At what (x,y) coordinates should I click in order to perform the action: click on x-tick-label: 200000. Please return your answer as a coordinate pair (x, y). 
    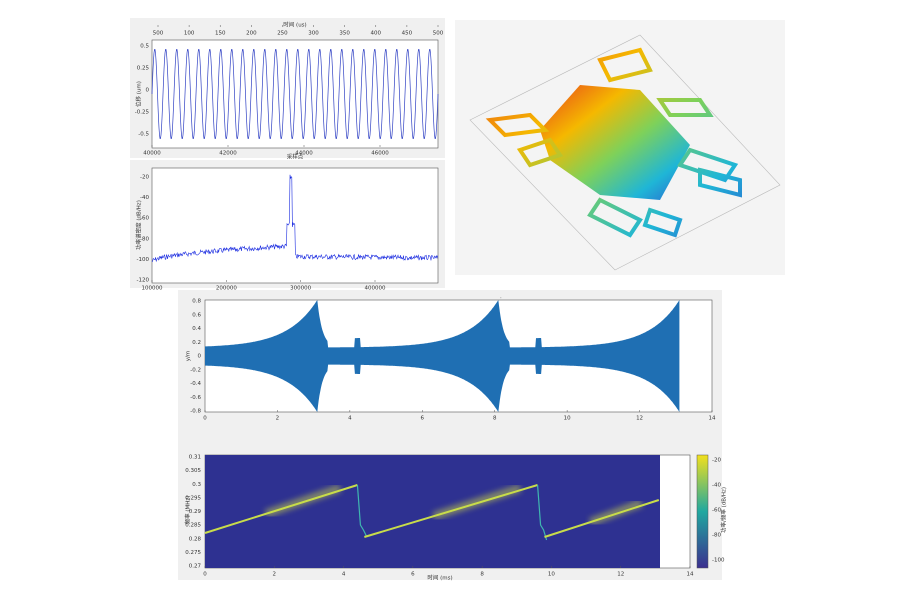
    Looking at the image, I should click on (226, 289).